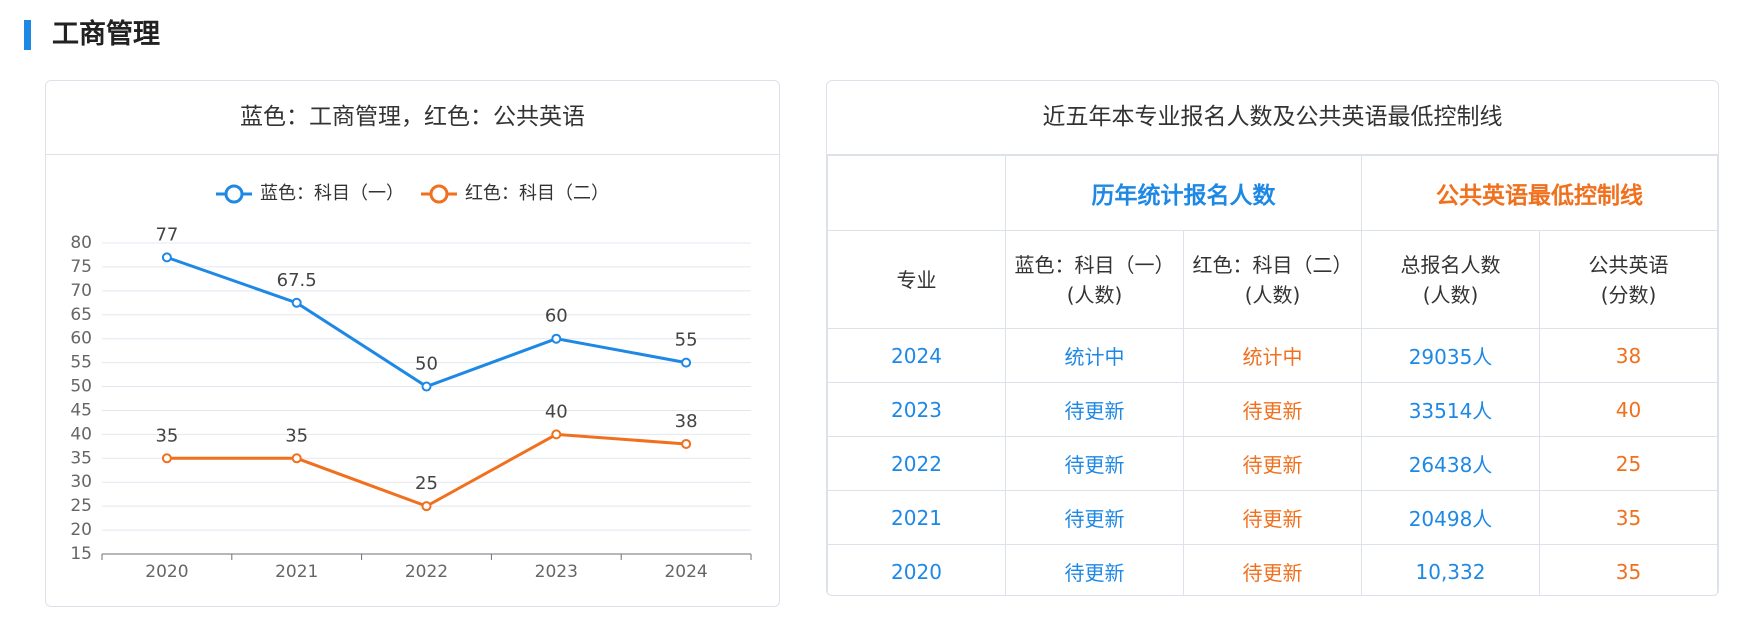 The height and width of the screenshot is (625, 1746). I want to click on table-cell: 26438人, so click(1450, 463).